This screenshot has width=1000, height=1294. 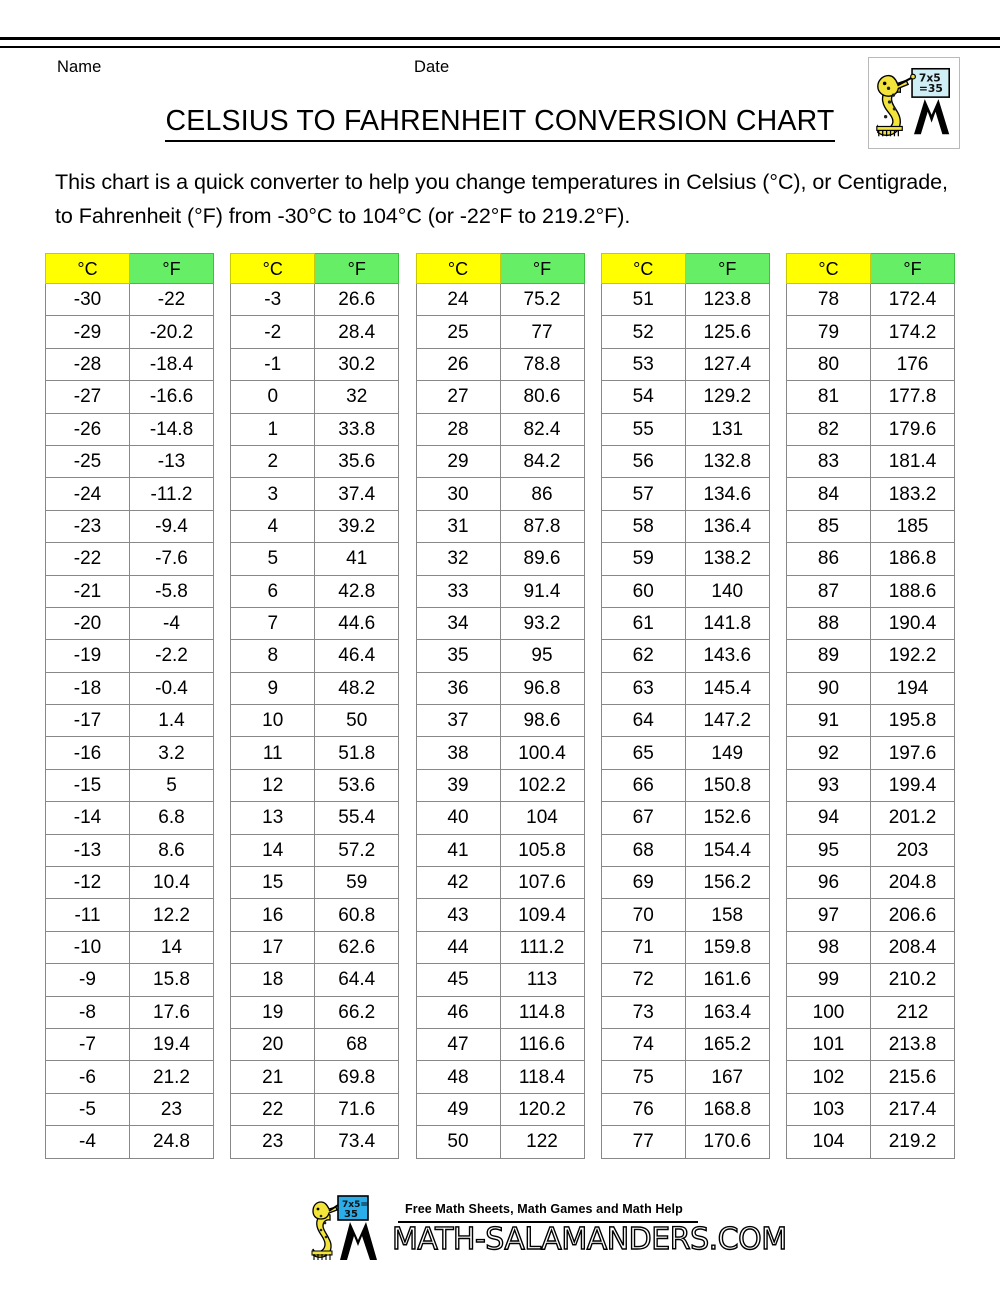 I want to click on table-row: 25 77, so click(x=500, y=332).